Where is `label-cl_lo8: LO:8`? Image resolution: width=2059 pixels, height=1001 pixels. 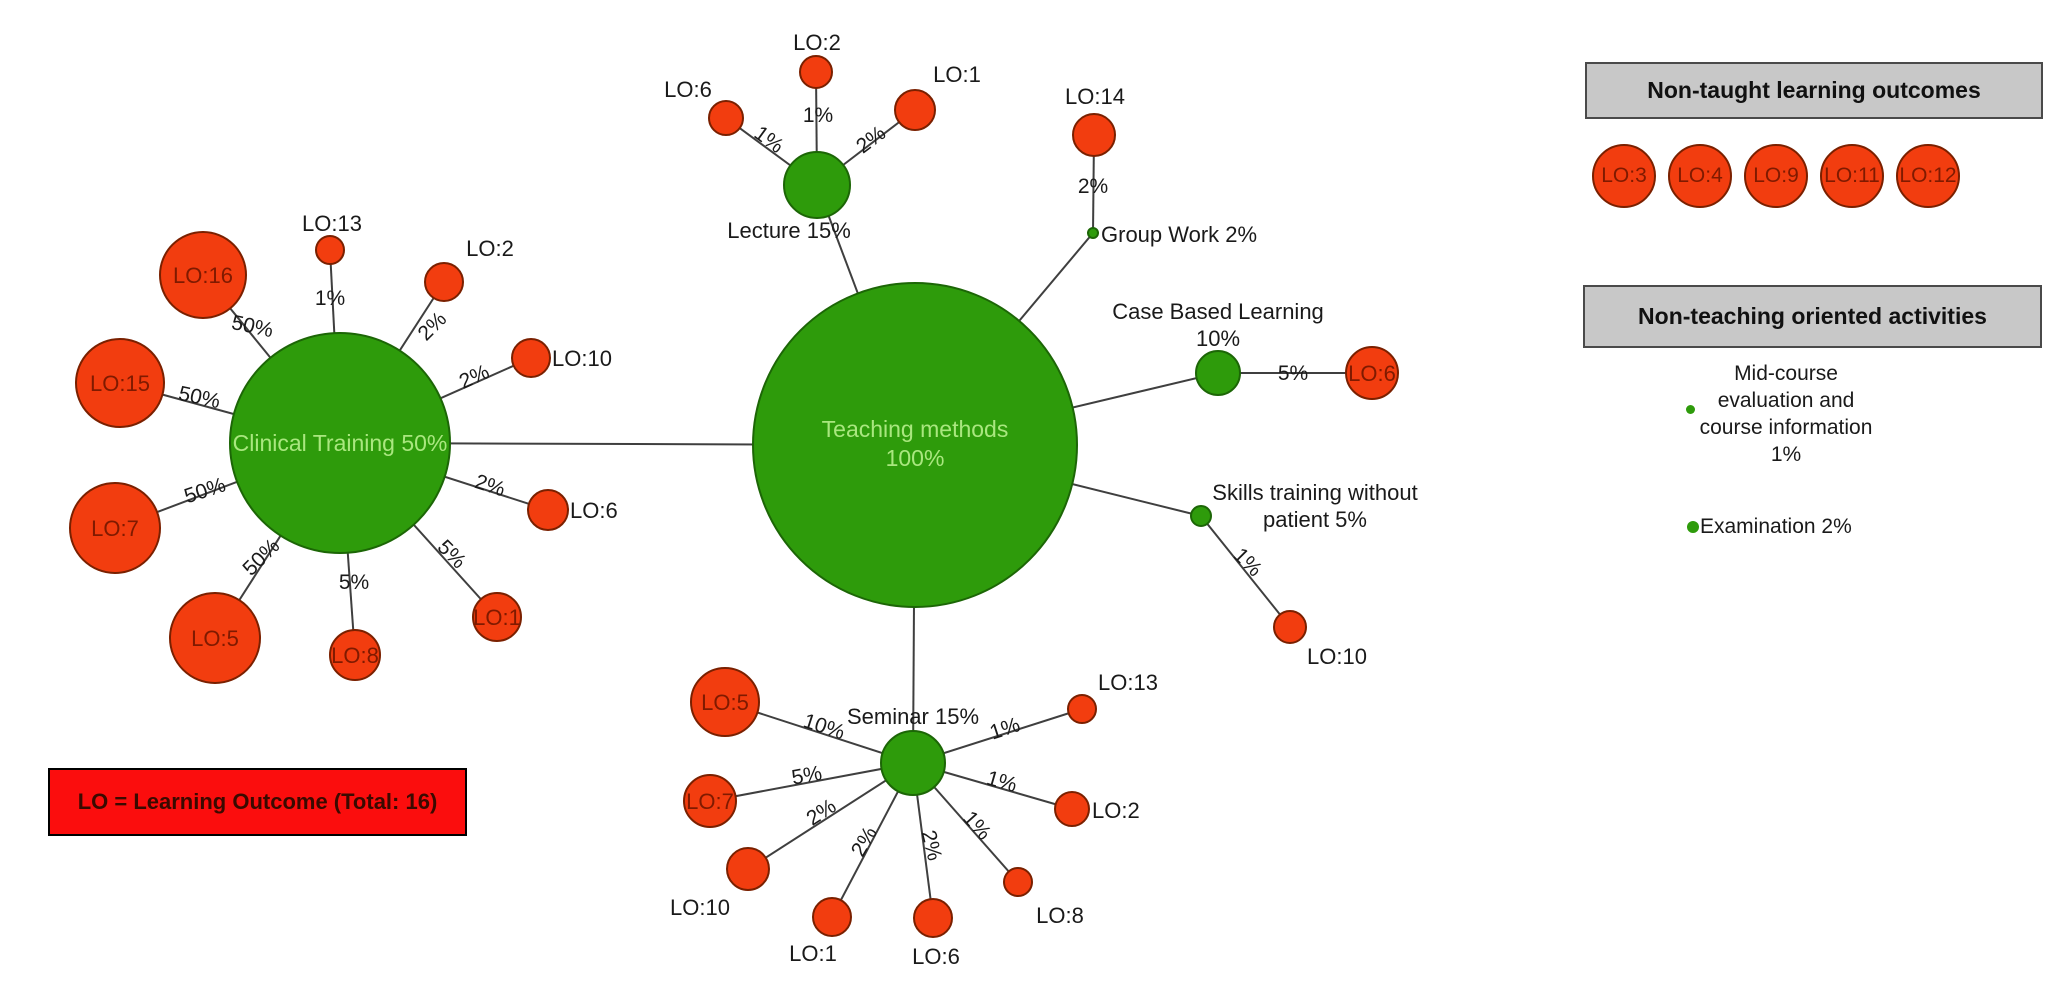
label-cl_lo8: LO:8 is located at coordinates (355, 655).